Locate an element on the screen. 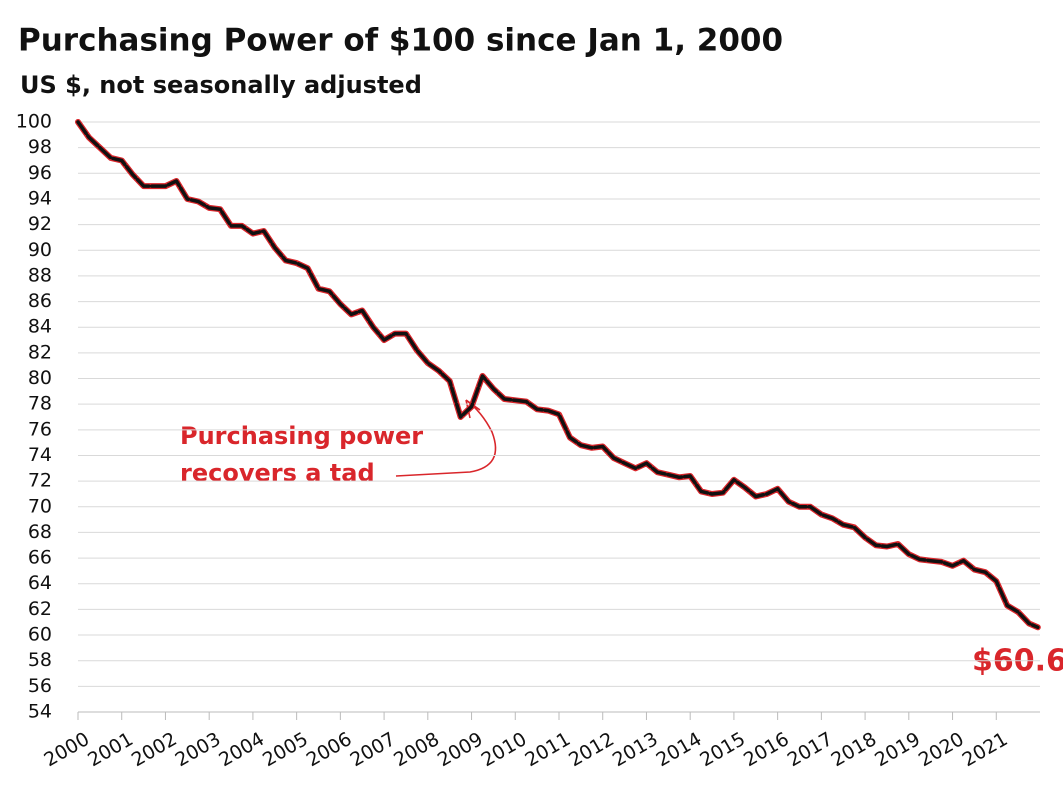 This screenshot has height=798, width=1063. x-tick-label: 2007 is located at coordinates (372, 749).